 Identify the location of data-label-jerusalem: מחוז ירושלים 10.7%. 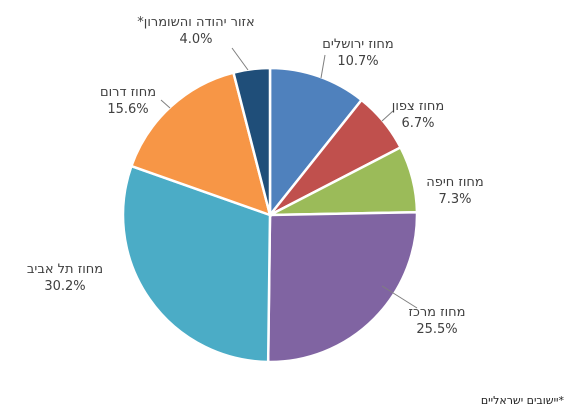
(357, 53).